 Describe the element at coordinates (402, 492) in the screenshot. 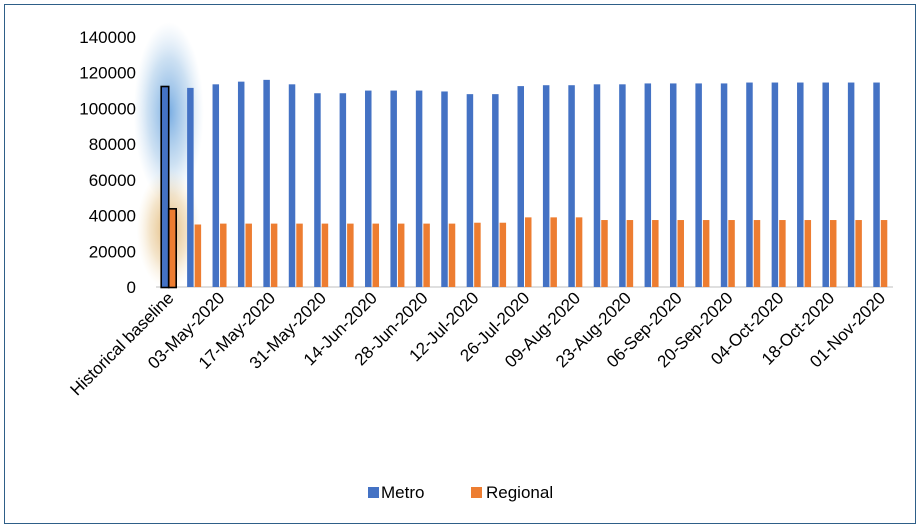

I see `legend-metro-label: Metro` at that location.